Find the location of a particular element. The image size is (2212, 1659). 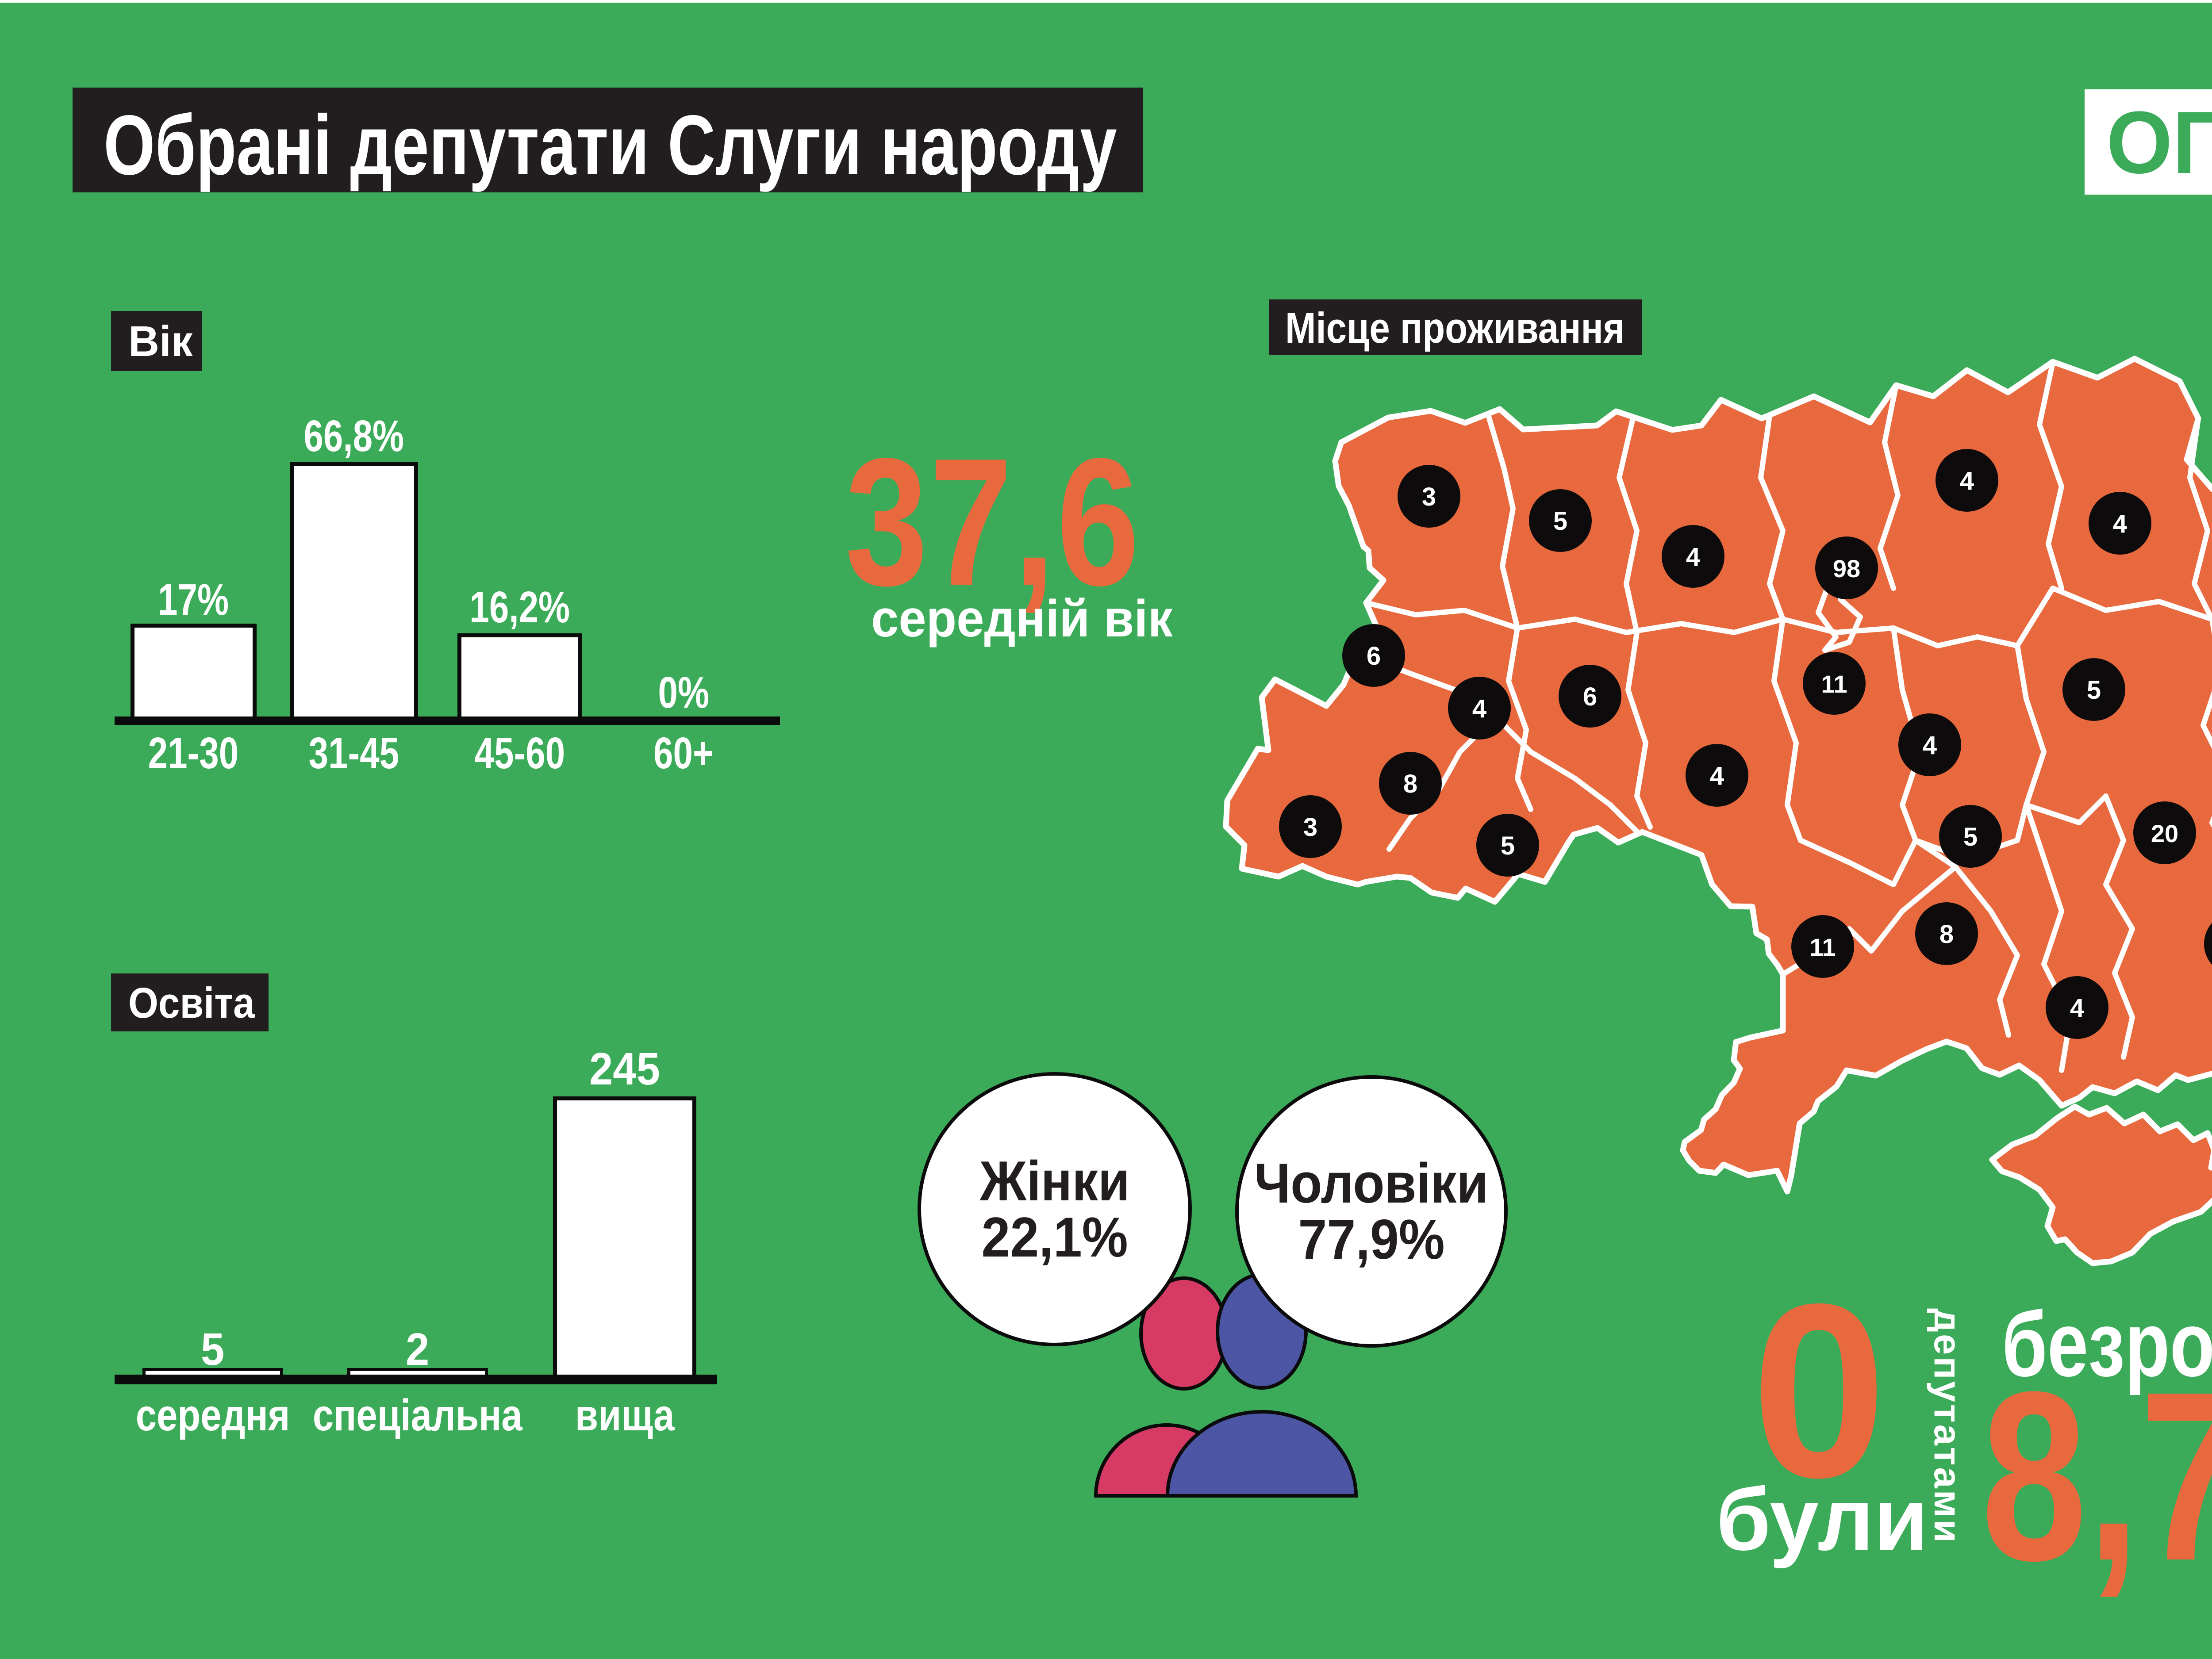

svg-text: 20 is located at coordinates (2165, 833).